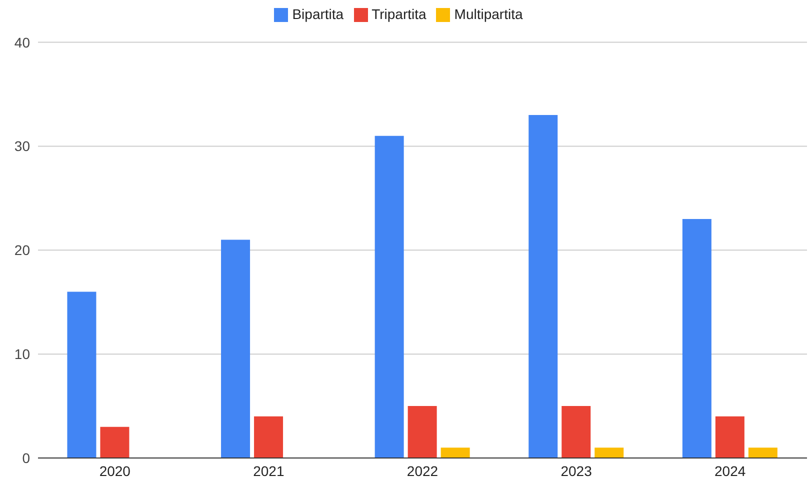 This screenshot has height=488, width=809. I want to click on x-tick-label: 2022, so click(422, 470).